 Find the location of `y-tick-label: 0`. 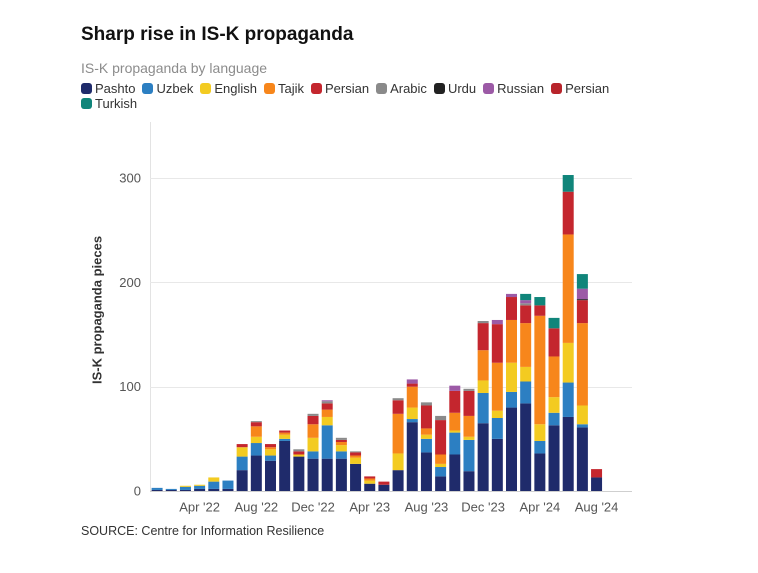

y-tick-label: 0 is located at coordinates (137, 491).